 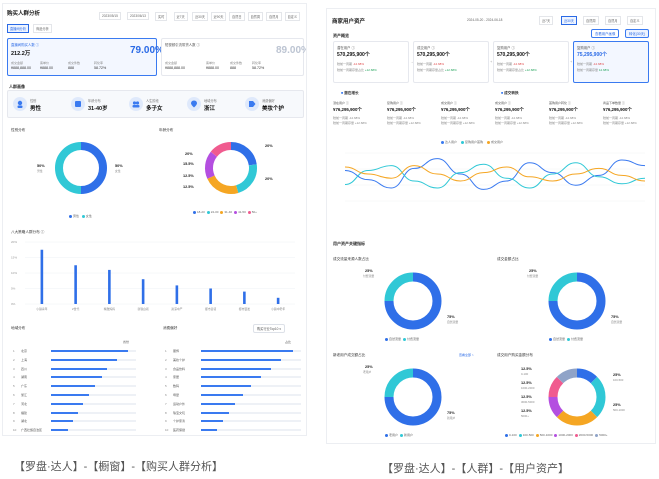 I want to click on tab-product: 商品分析, so click(x=42, y=28).